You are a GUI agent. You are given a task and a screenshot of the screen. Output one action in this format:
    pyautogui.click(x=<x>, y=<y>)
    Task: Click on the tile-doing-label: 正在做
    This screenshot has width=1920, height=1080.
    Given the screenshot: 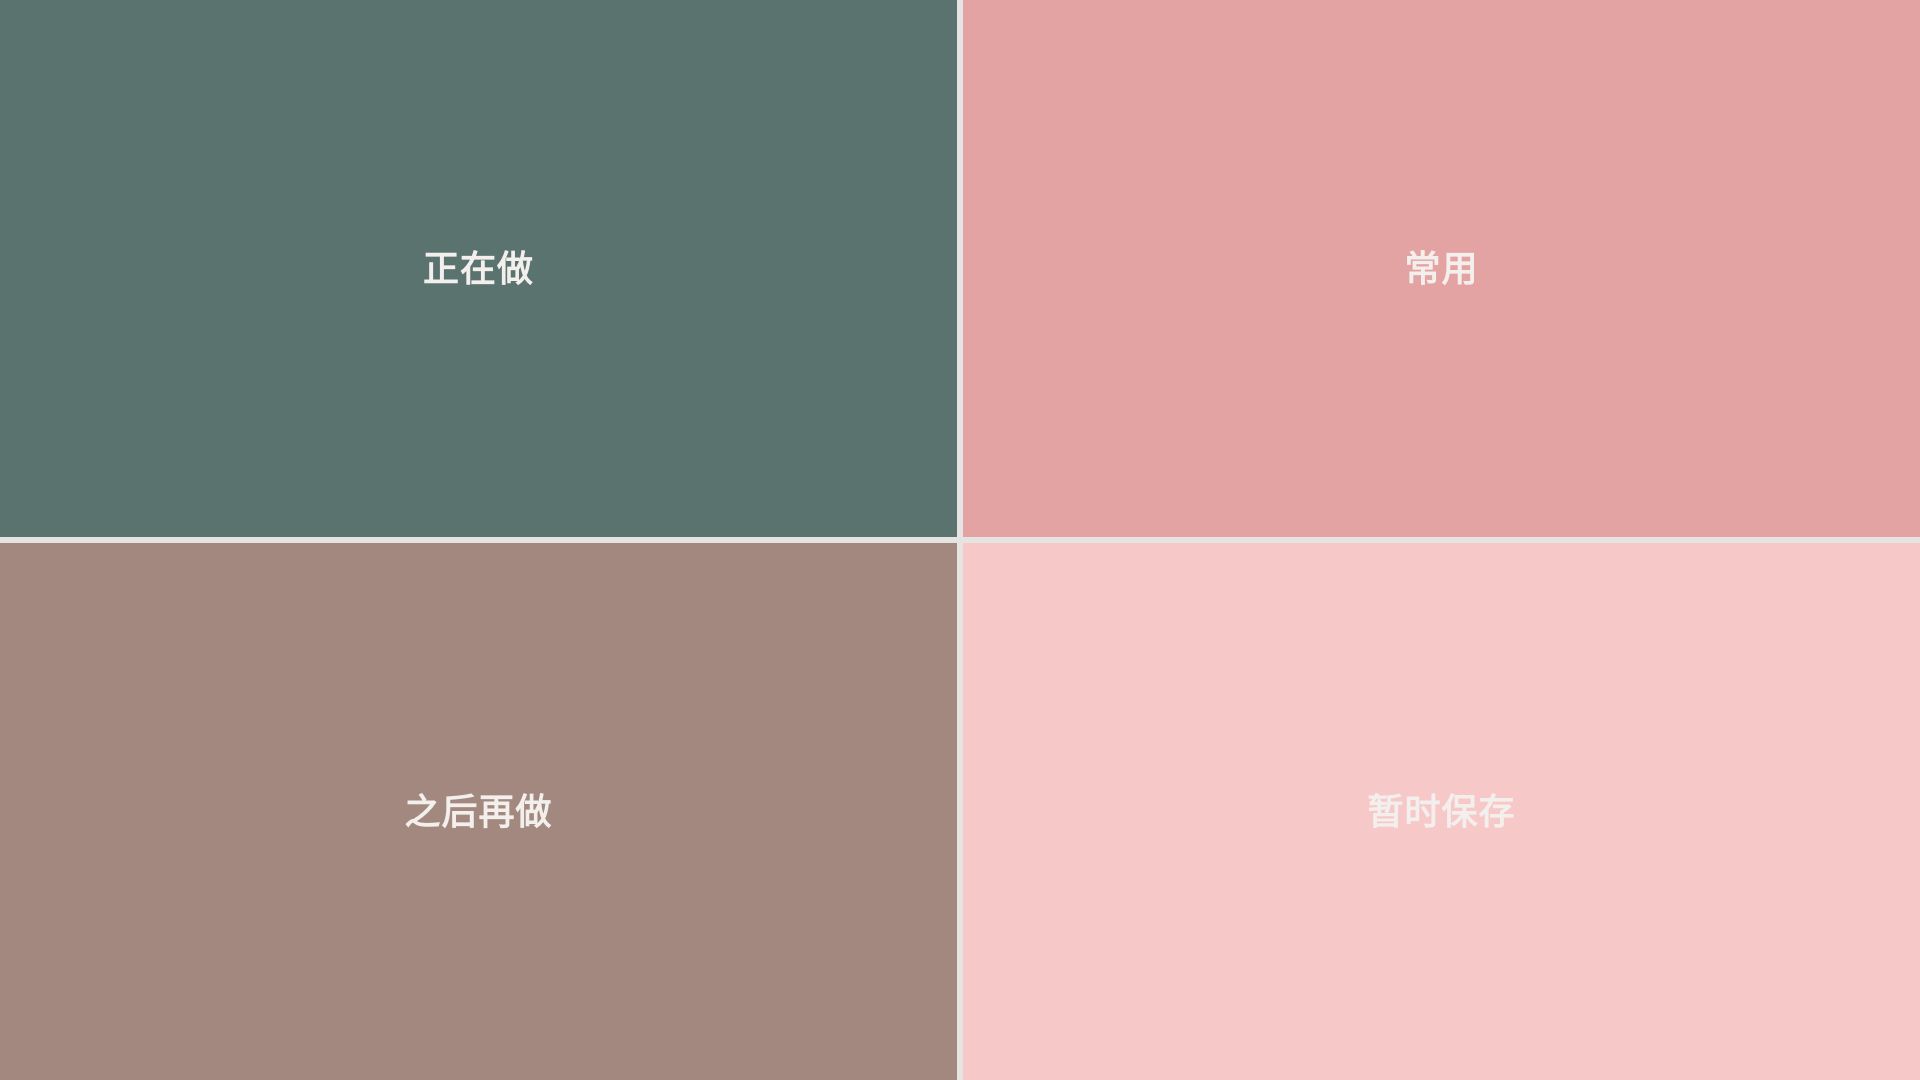 What is the action you would take?
    pyautogui.click(x=478, y=269)
    